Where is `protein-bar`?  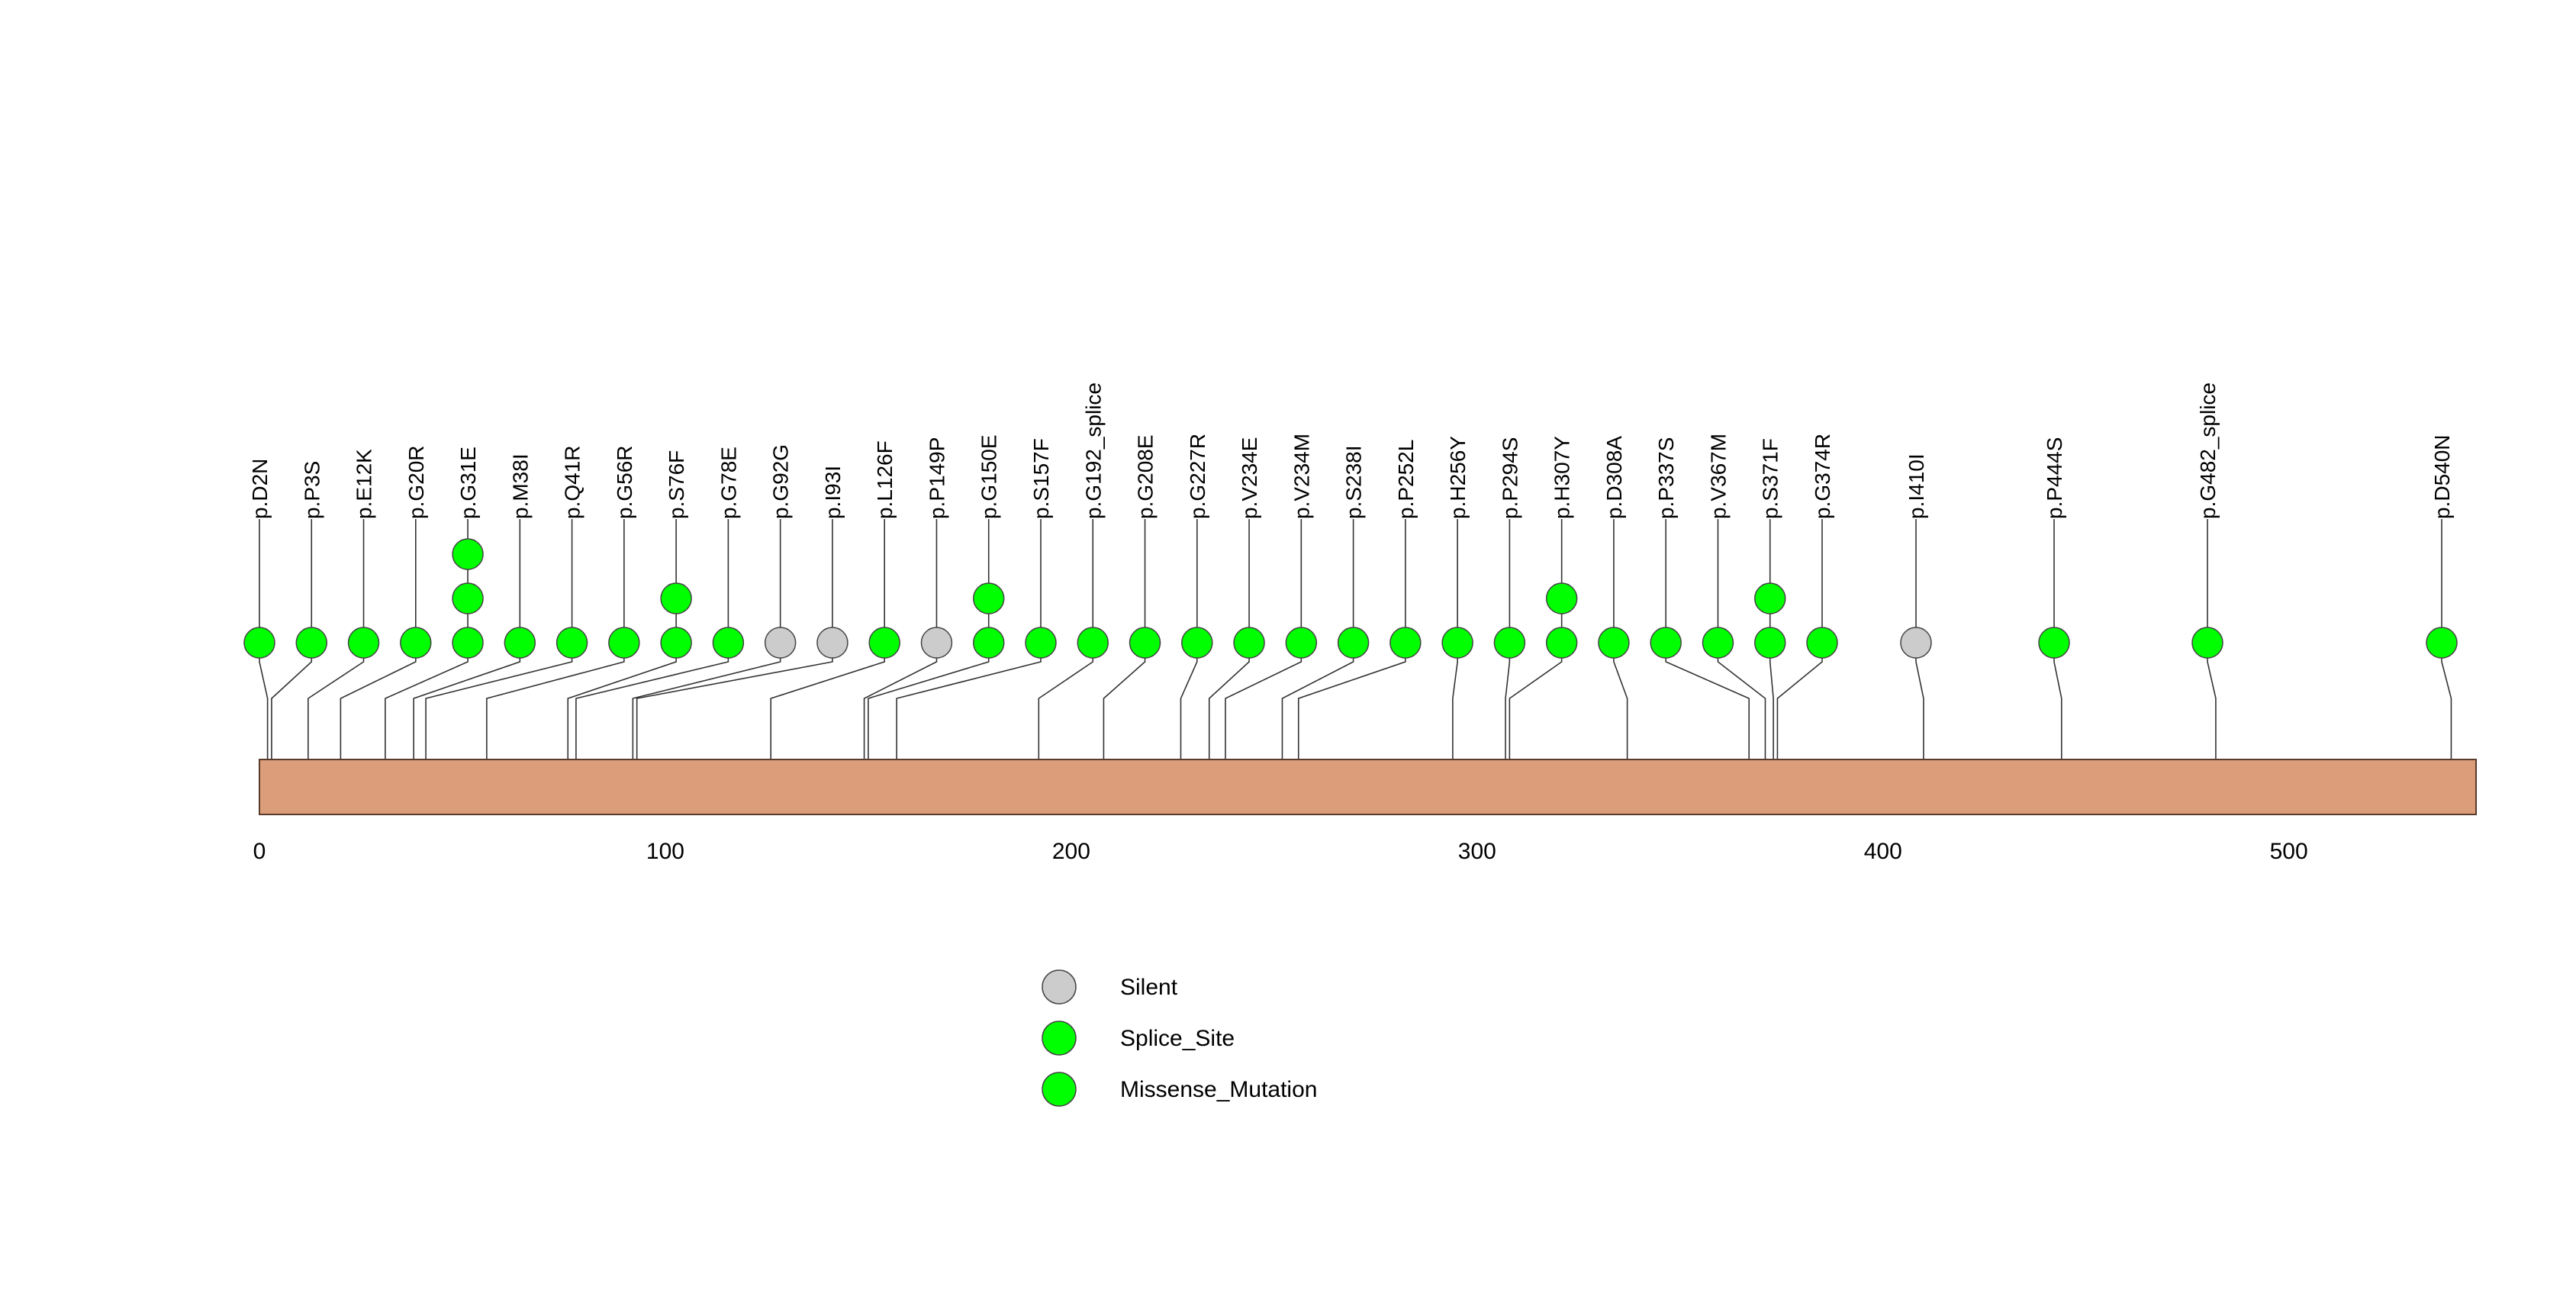
protein-bar is located at coordinates (1368, 787).